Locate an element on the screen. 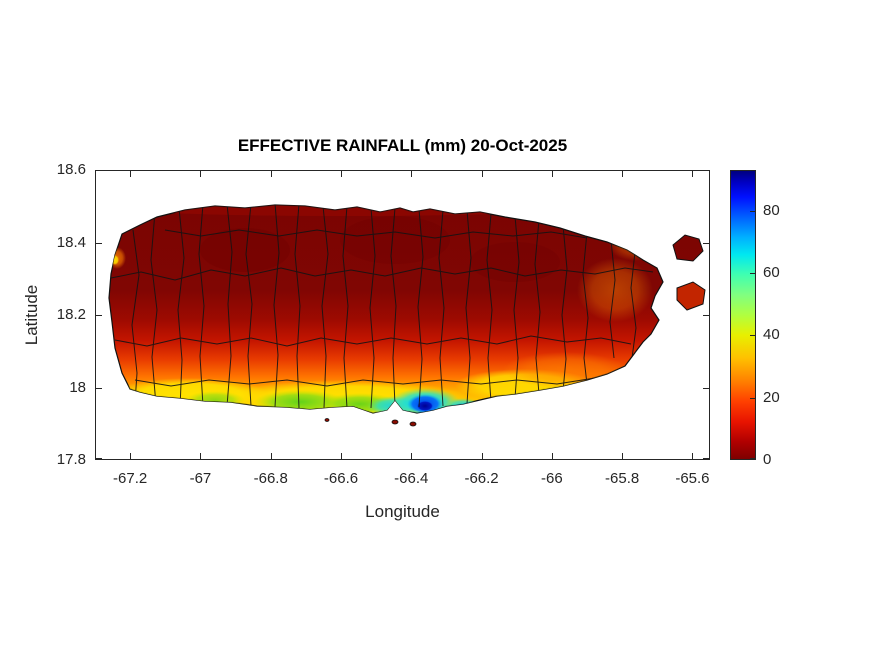 The width and height of the screenshot is (875, 656). x-tick-label: -66.6 is located at coordinates (341, 478).